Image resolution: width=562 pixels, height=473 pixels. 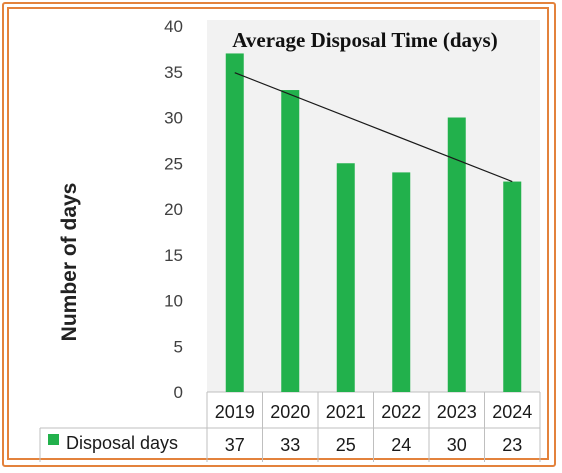 What do you see at coordinates (122, 443) in the screenshot?
I see `series-name: Disposal days` at bounding box center [122, 443].